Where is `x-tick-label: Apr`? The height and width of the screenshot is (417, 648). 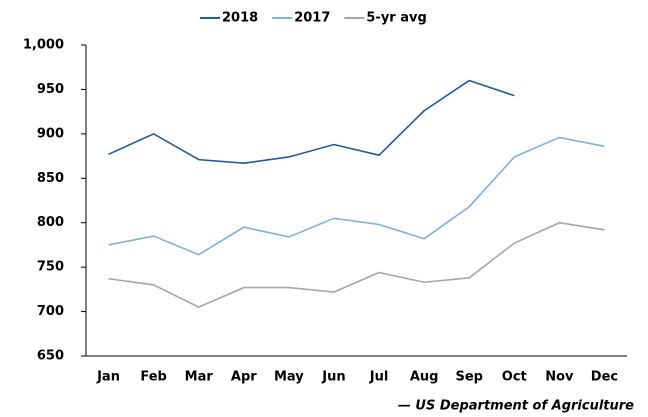
x-tick-label: Apr is located at coordinates (244, 377).